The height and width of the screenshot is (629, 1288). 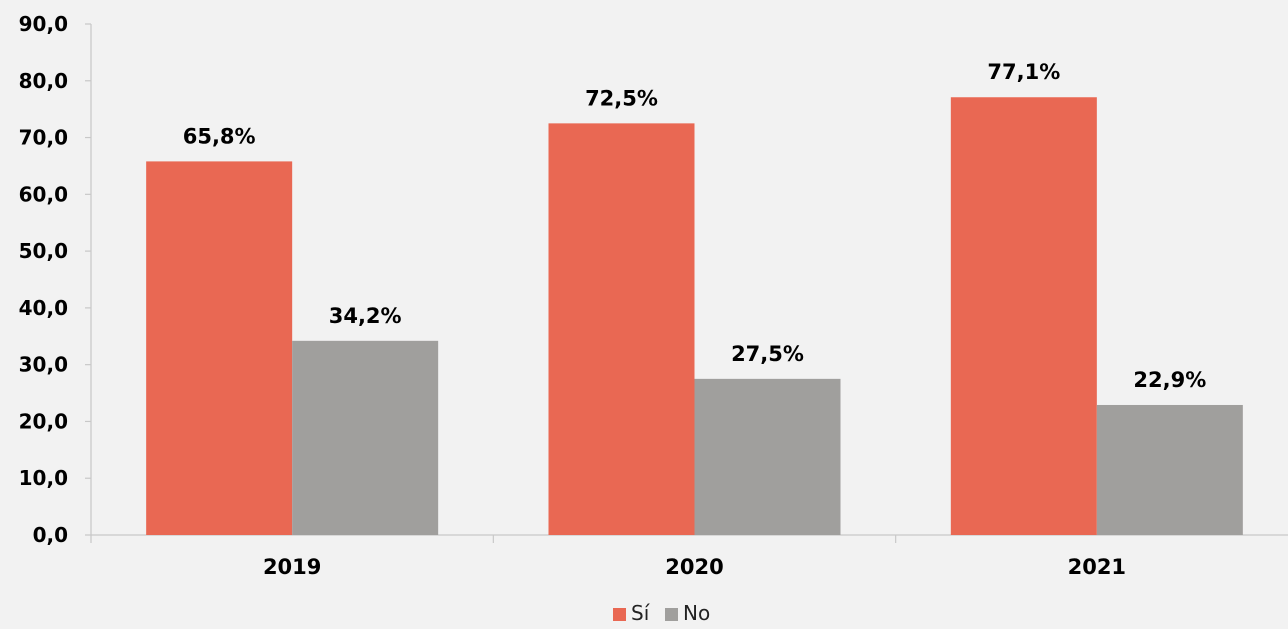 What do you see at coordinates (43, 251) in the screenshot?
I see `y-tick-label: 50,0` at bounding box center [43, 251].